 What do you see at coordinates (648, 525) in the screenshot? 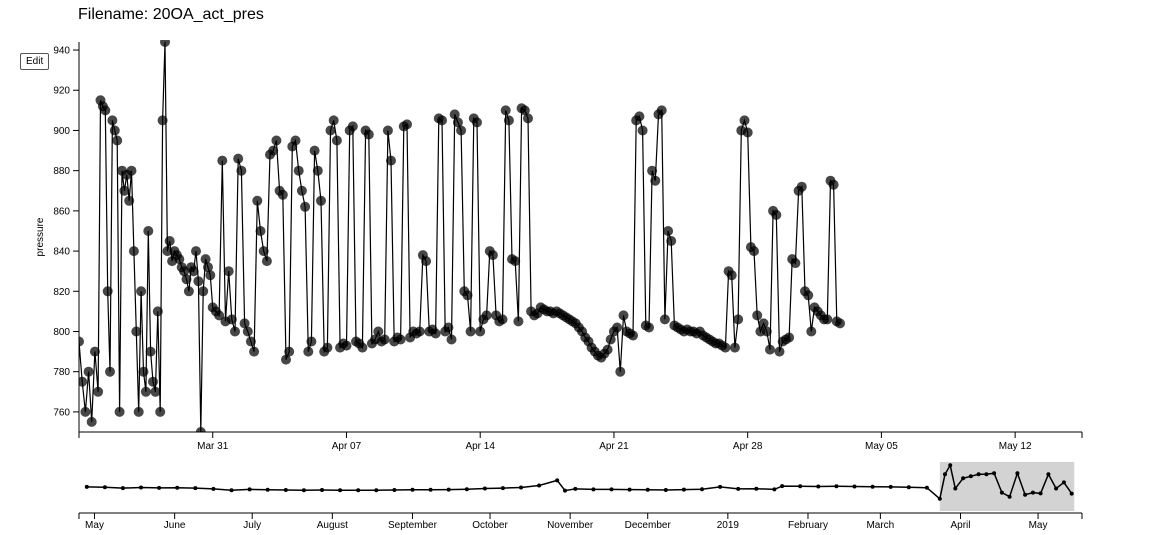
I see `overview-x-tick-label: December` at bounding box center [648, 525].